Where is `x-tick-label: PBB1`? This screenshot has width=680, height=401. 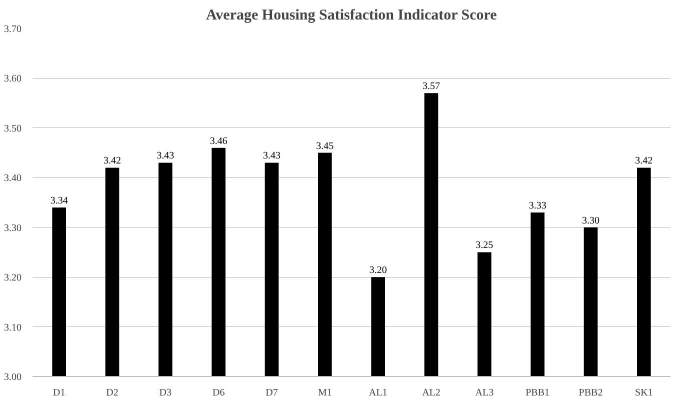
x-tick-label: PBB1 is located at coordinates (538, 393).